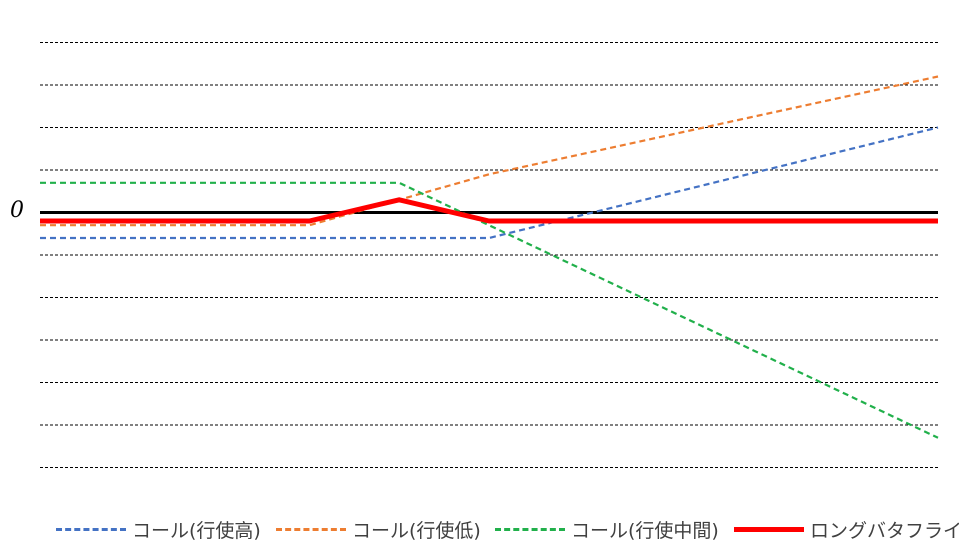 The image size is (959, 555). I want to click on legend-item-call-mid: コール(行使中間), so click(607, 529).